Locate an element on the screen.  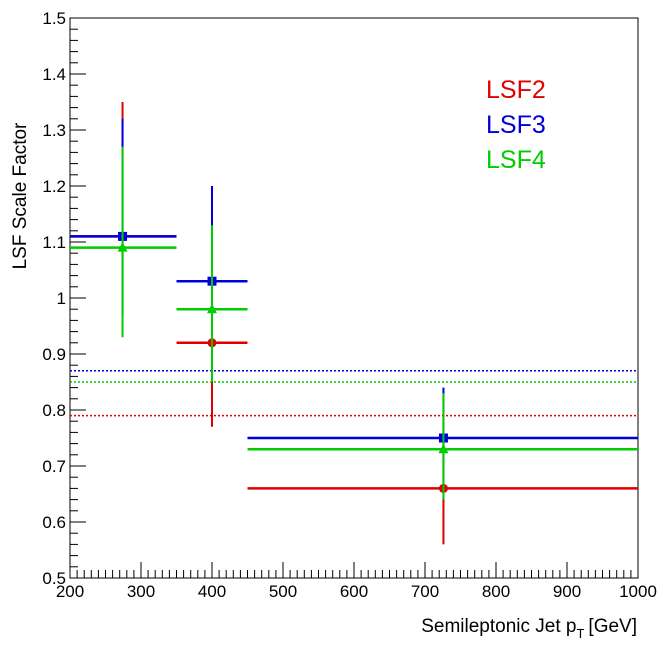
y-tick-label: 0.8 is located at coordinates (54, 410).